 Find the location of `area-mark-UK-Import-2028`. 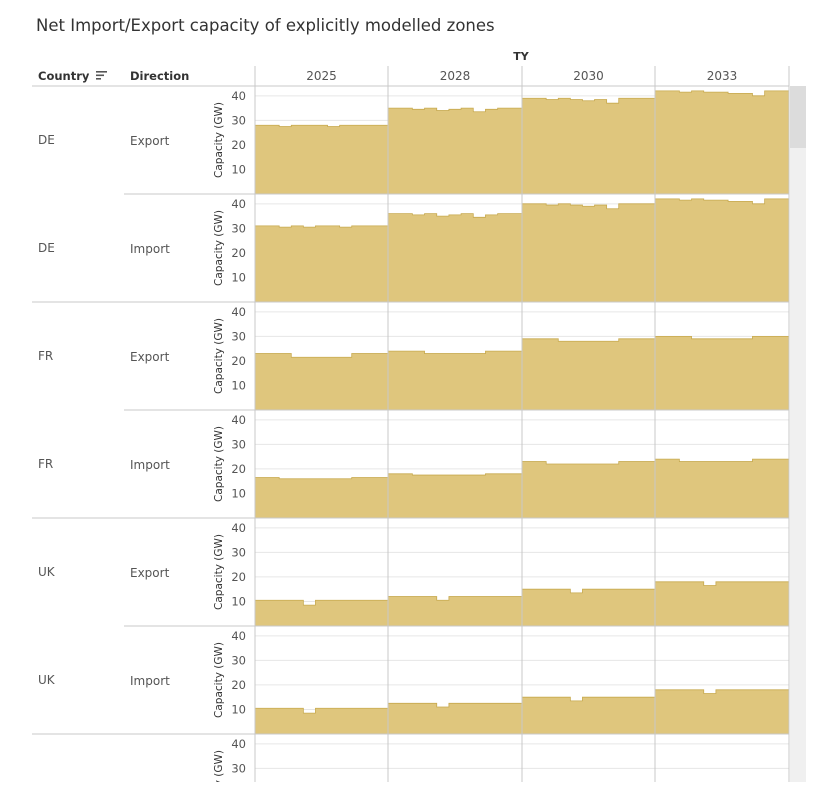

area-mark-UK-Import-2028 is located at coordinates (455, 718).